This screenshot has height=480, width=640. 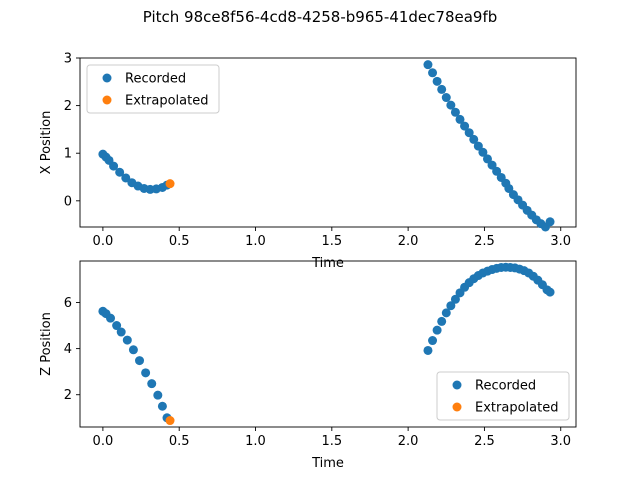 I want to click on y-tick-label: 6, so click(x=68, y=303).